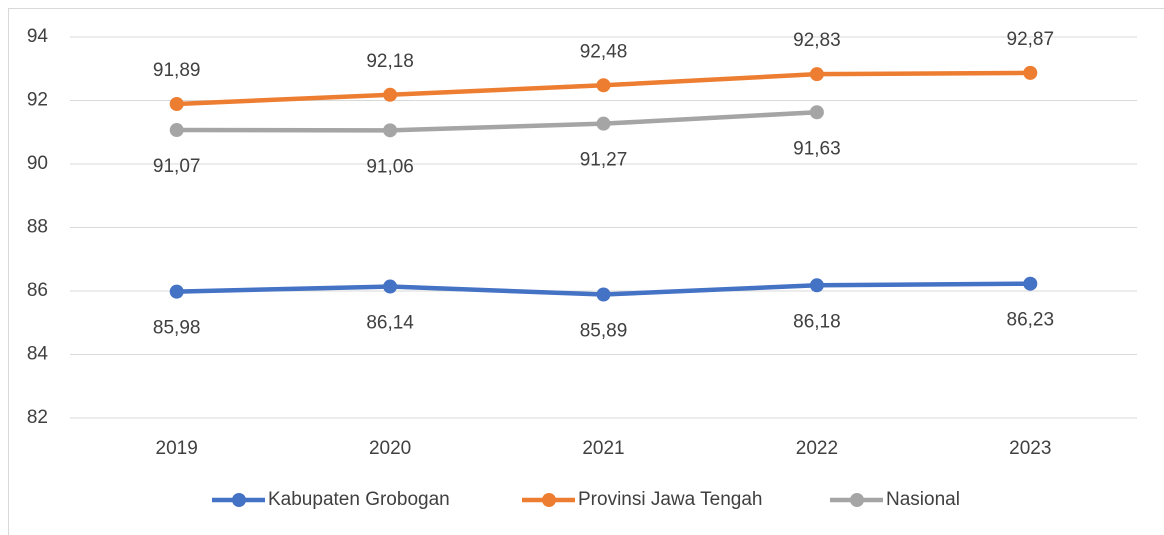 The height and width of the screenshot is (535, 1164). I want to click on y-tick-label: 82, so click(37, 417).